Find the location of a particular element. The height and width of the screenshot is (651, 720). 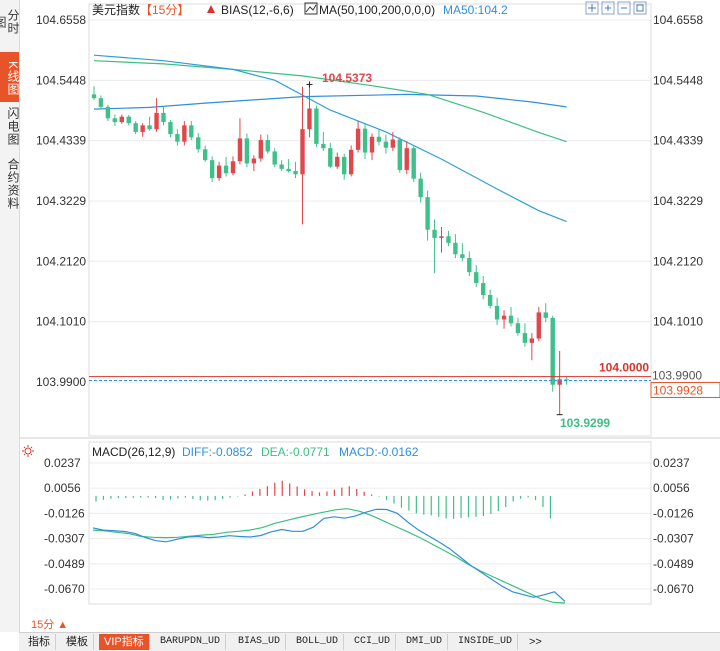

tab-kline: K线图 is located at coordinates (10, 77).